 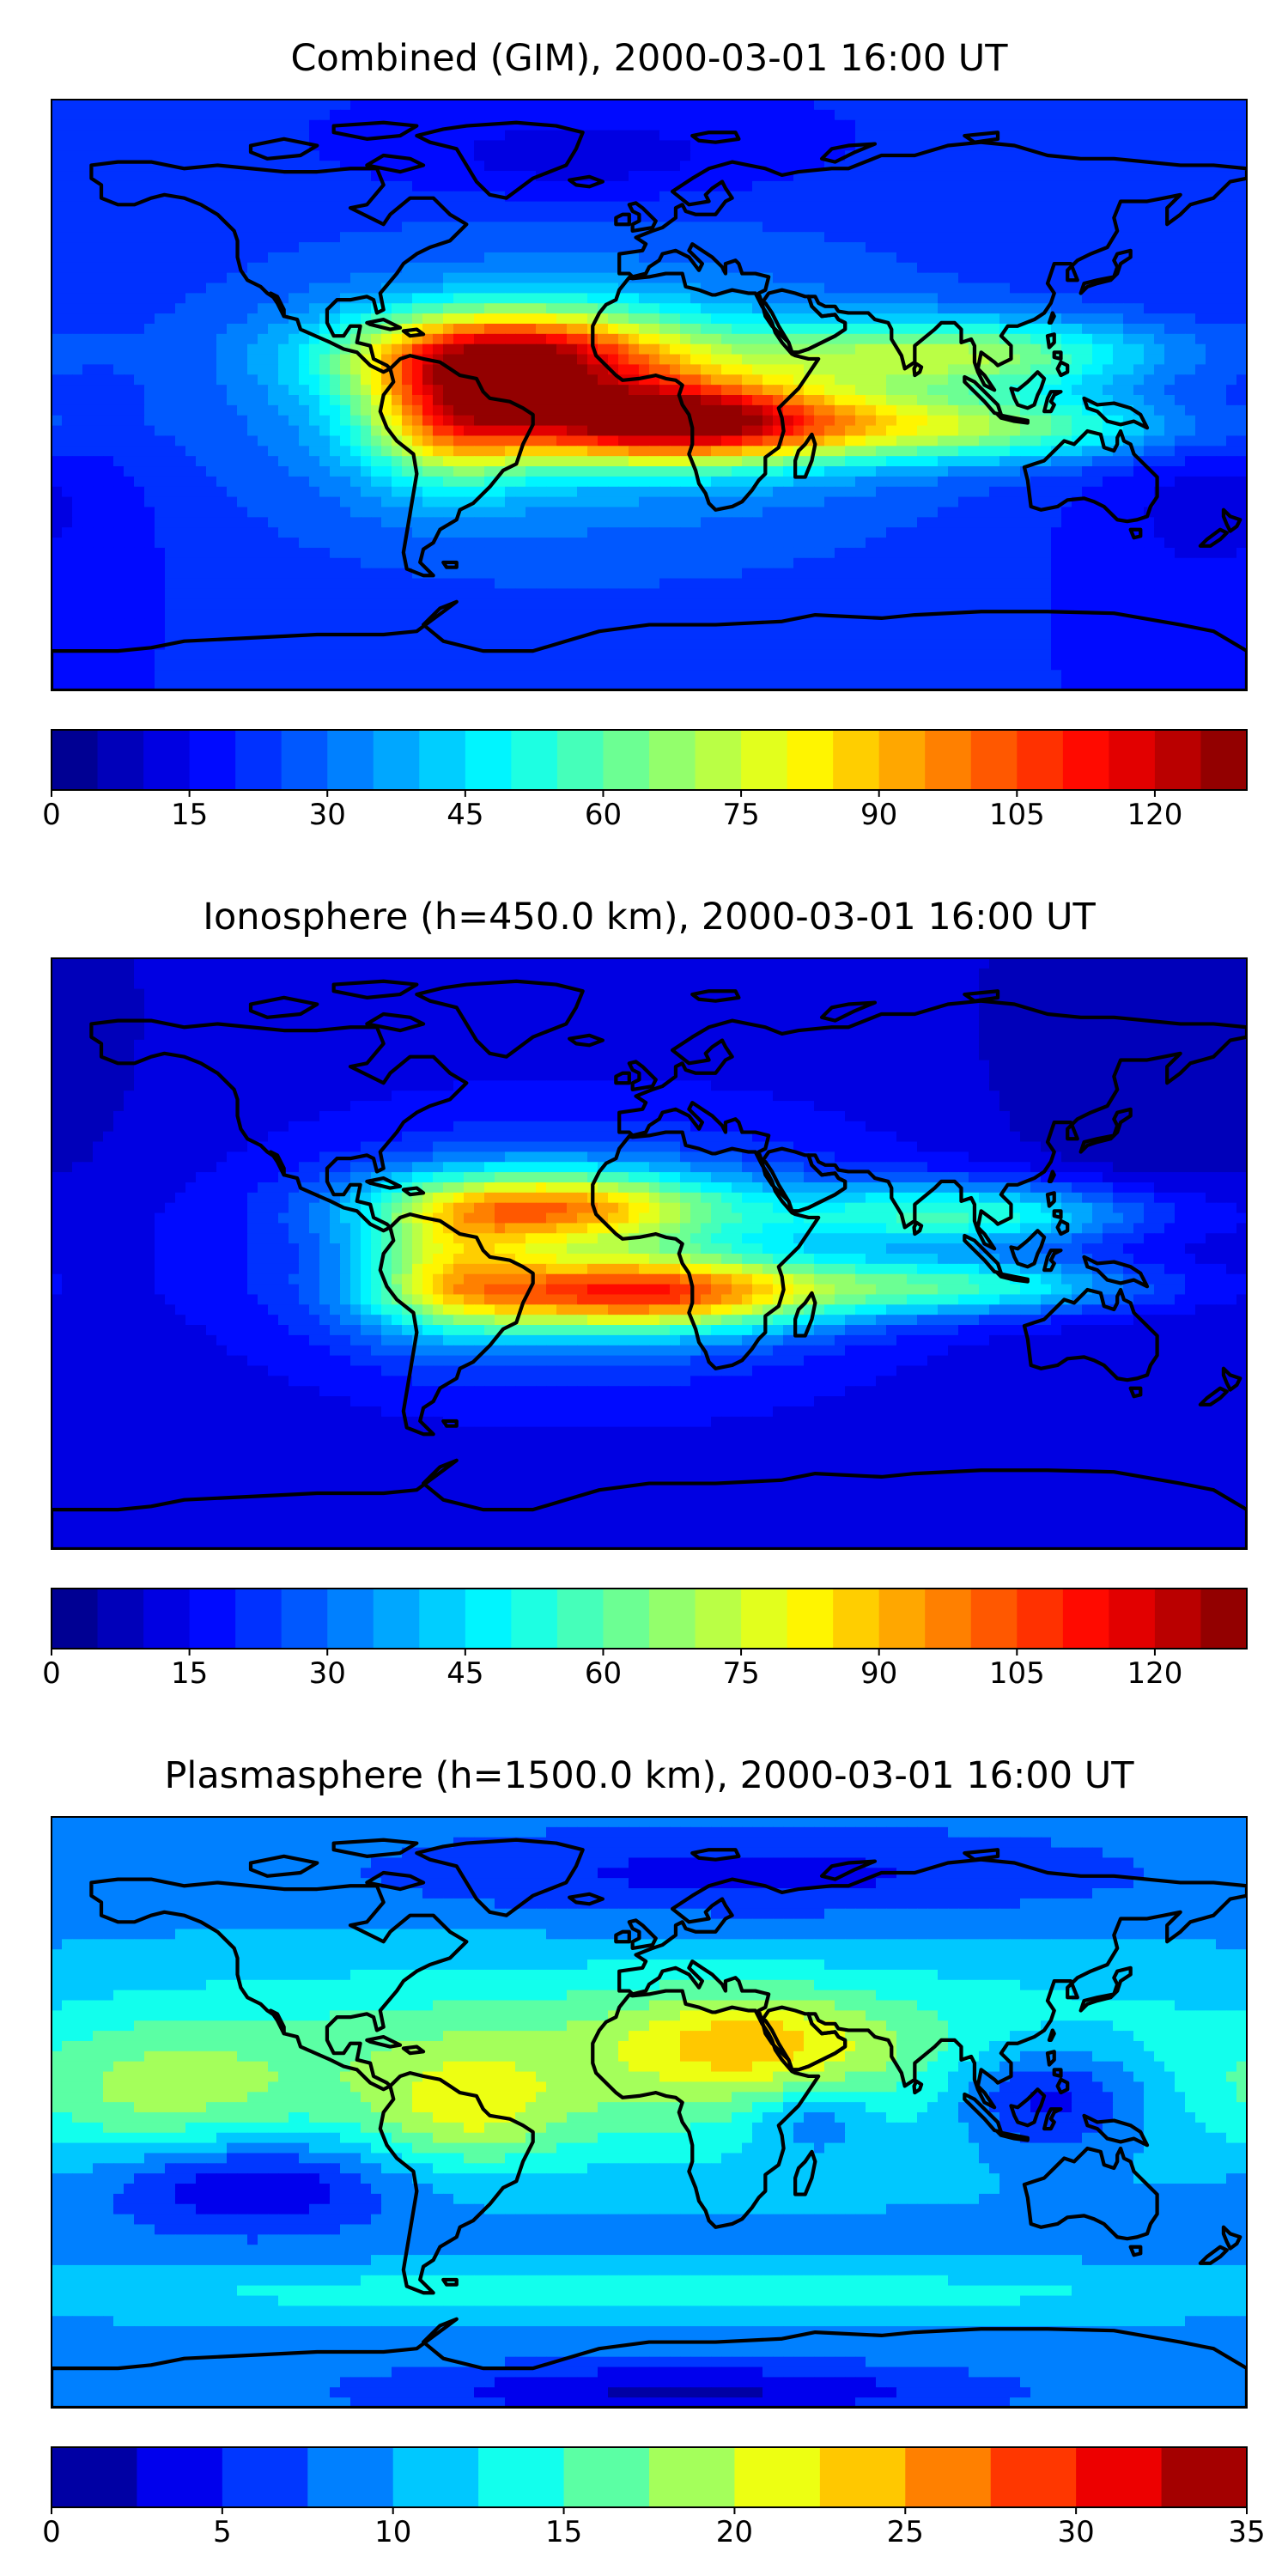 What do you see at coordinates (906, 2532) in the screenshot?
I see `colorbar-tick-label: 25` at bounding box center [906, 2532].